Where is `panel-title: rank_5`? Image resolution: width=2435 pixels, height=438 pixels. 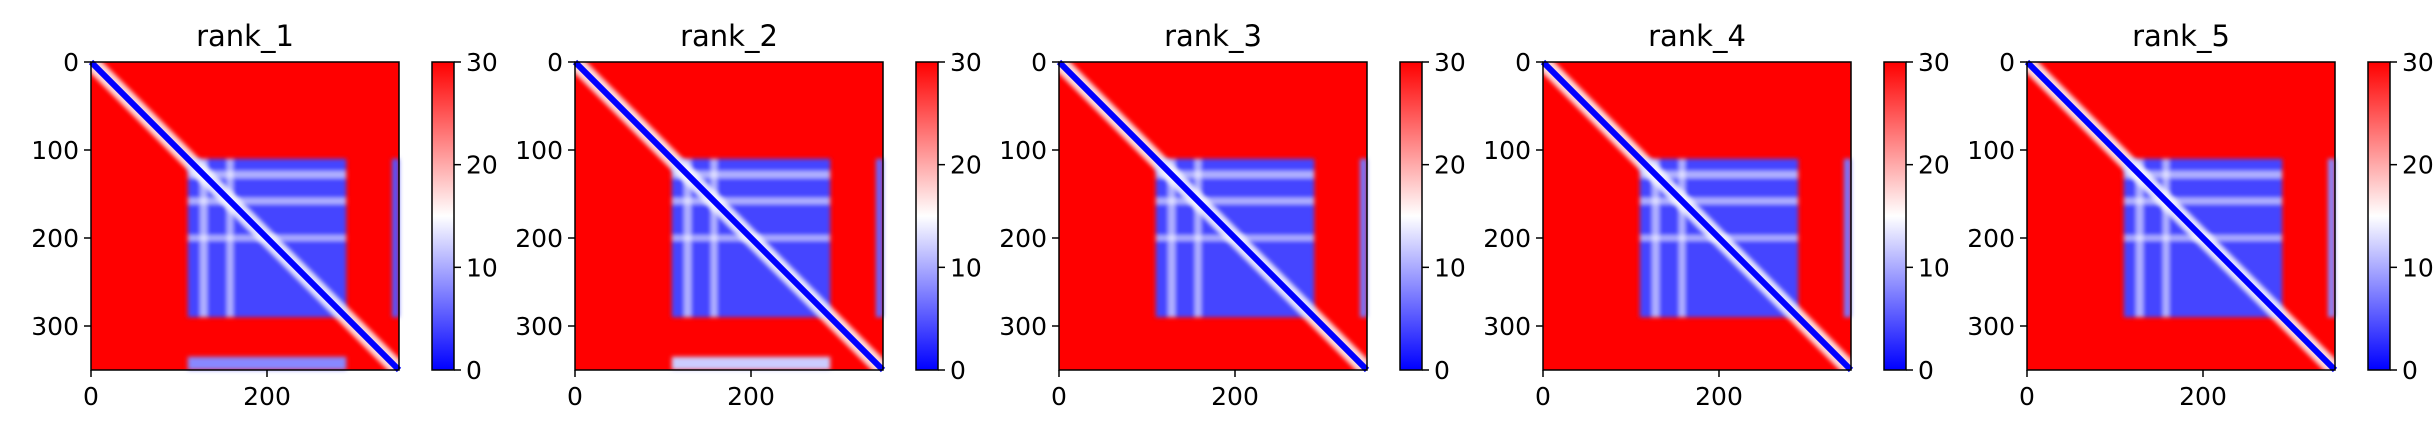
panel-title: rank_5 is located at coordinates (2181, 36).